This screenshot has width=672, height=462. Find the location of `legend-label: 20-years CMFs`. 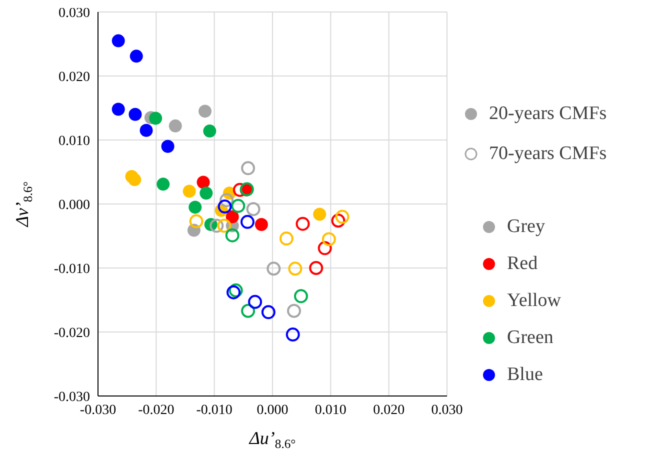

legend-label: 20-years CMFs is located at coordinates (548, 114).